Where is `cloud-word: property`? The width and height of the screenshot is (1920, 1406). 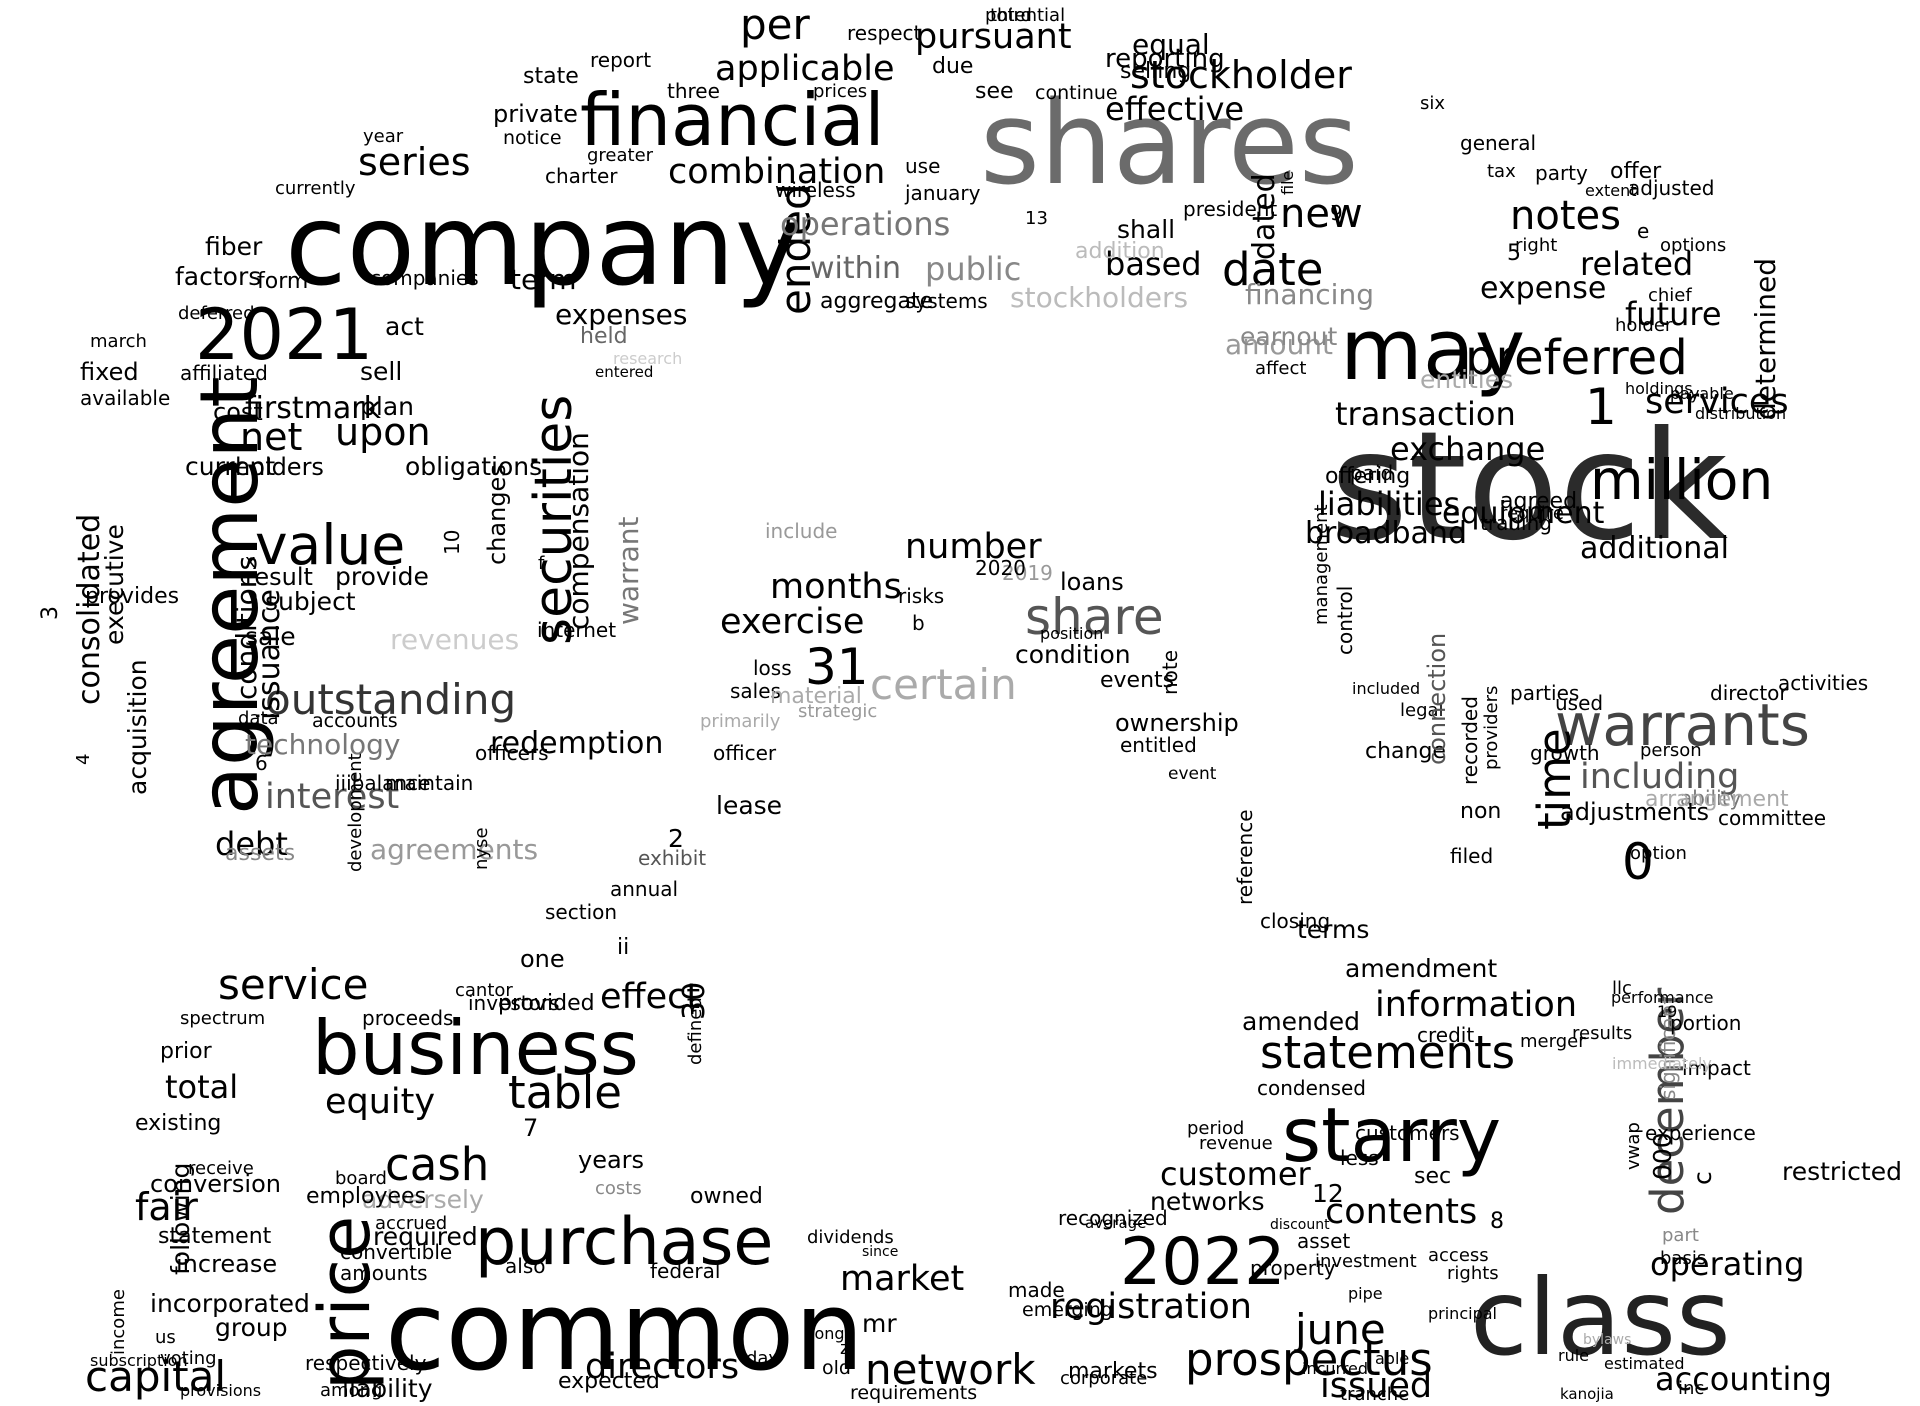
cloud-word: property is located at coordinates (1293, 1268).